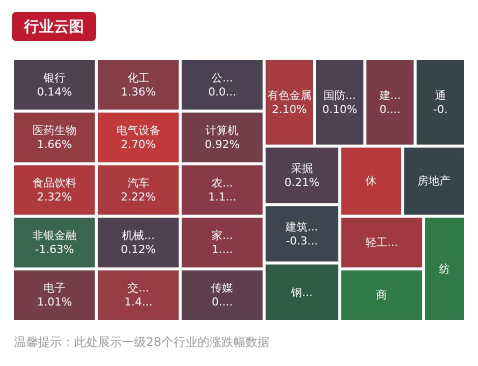  Describe the element at coordinates (340, 109) in the screenshot. I see `data-label: 0.10%` at that location.